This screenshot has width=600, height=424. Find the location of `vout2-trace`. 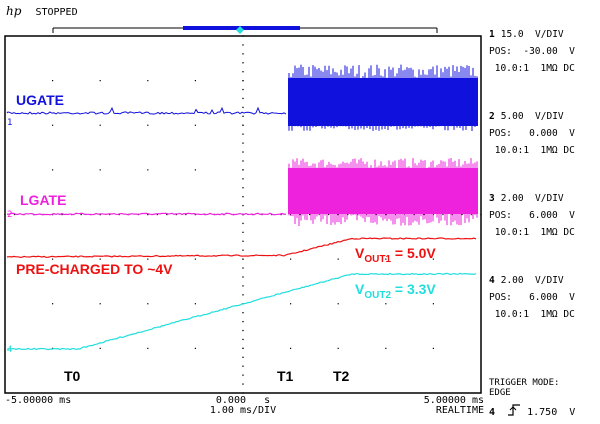

vout2-trace is located at coordinates (241, 311).